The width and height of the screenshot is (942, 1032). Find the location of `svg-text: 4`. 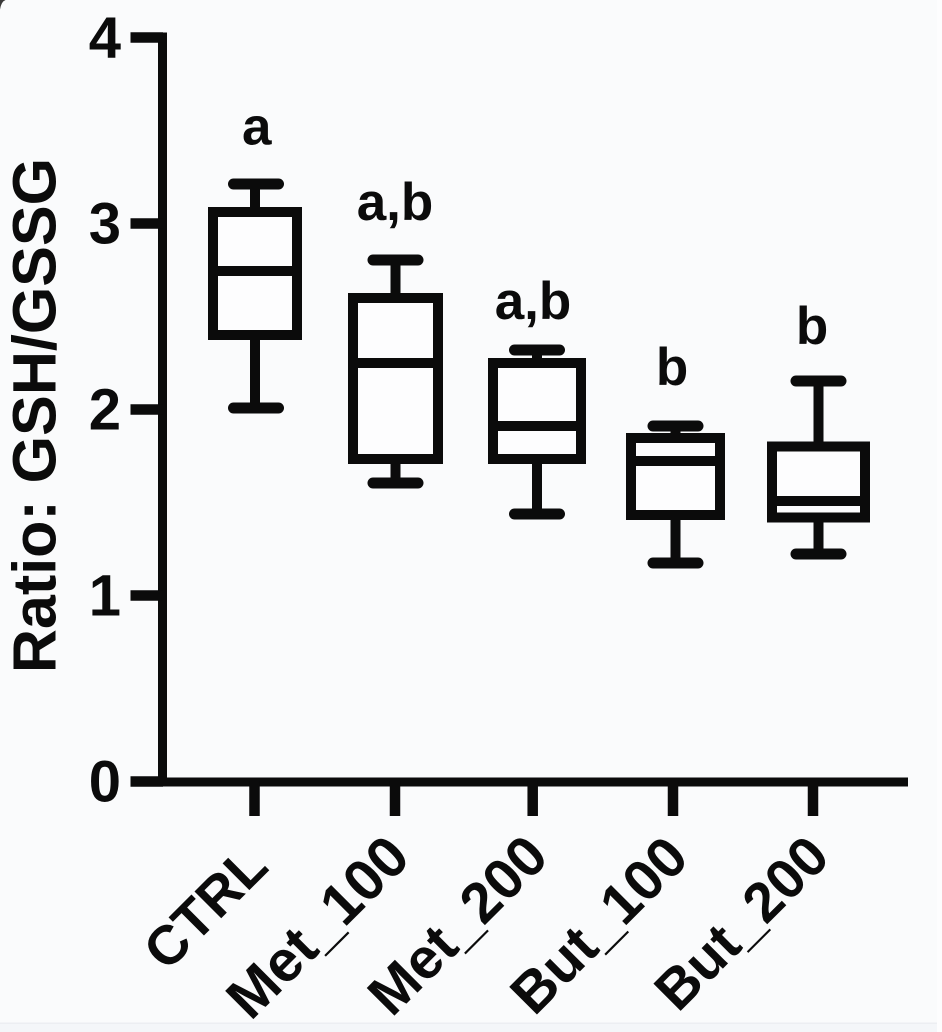

svg-text: 4 is located at coordinates (105, 37).